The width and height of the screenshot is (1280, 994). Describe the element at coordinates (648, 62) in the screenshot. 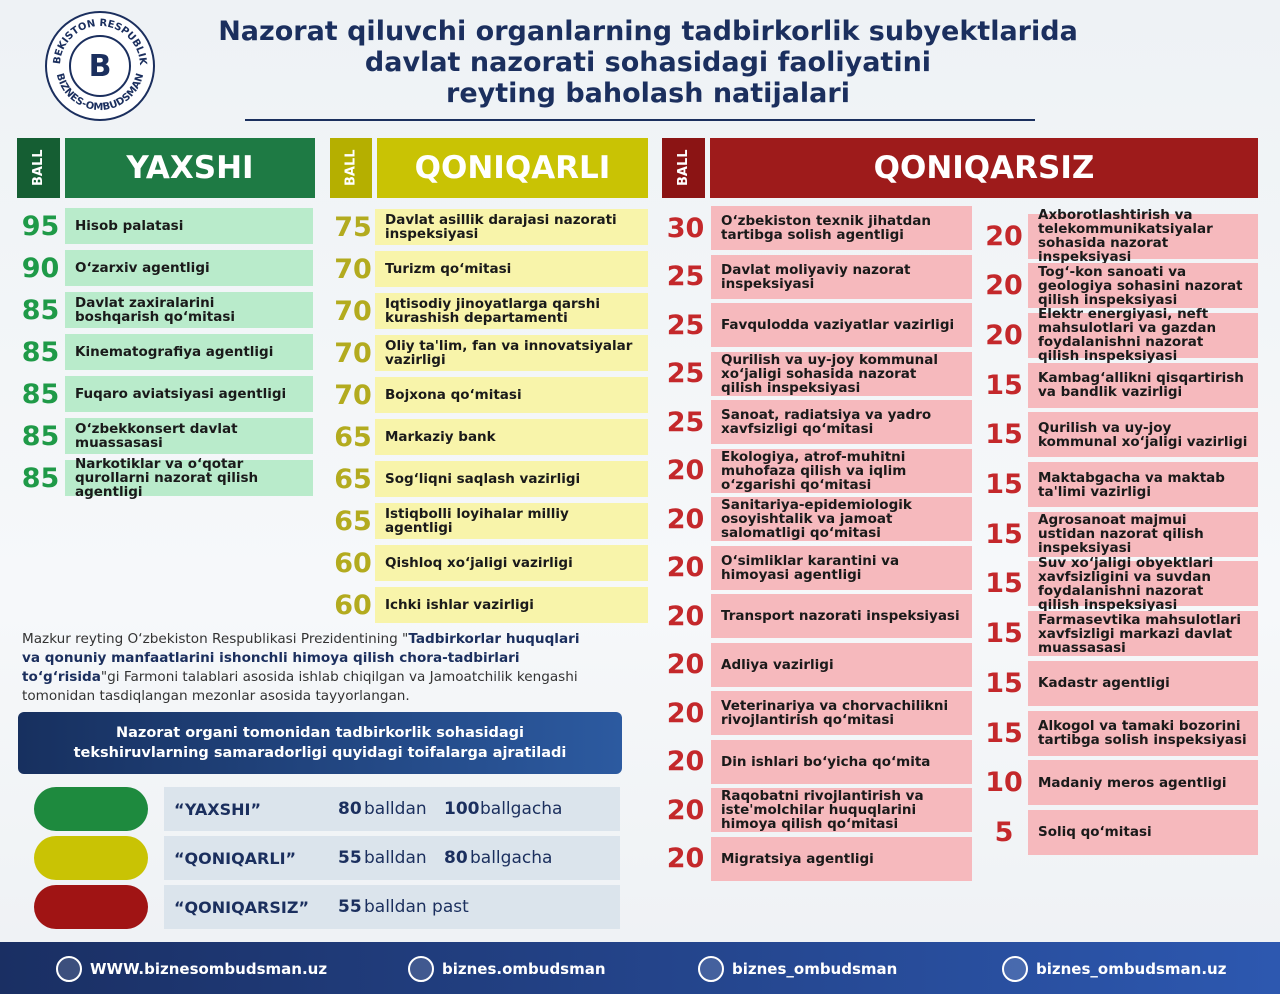

I see `title-line: davlat nazorati sohasidagi faoliyatini` at that location.